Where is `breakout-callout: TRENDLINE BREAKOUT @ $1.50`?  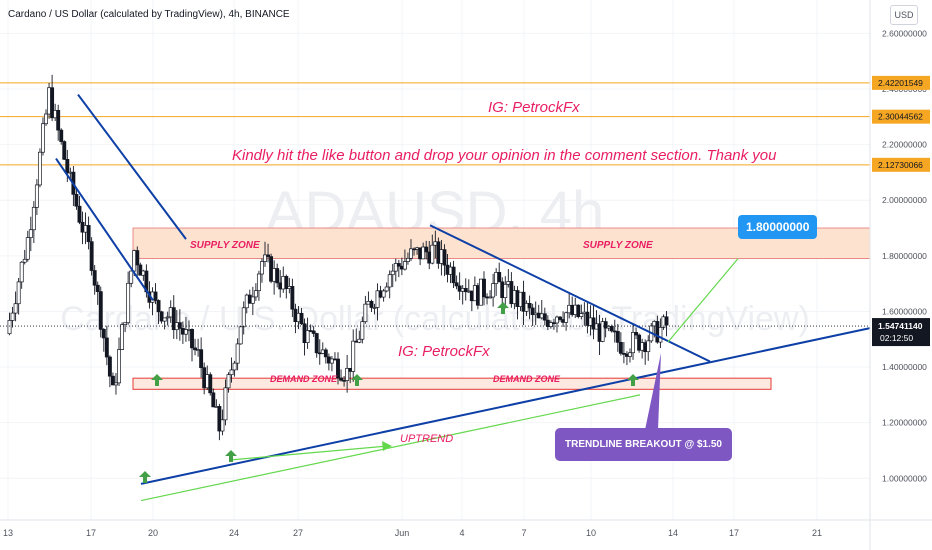
breakout-callout: TRENDLINE BREAKOUT @ $1.50 is located at coordinates (643, 444).